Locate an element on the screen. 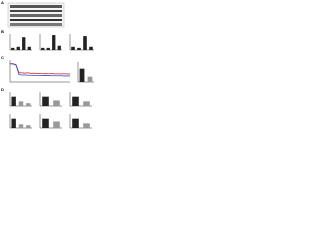  panel-label: D is located at coordinates (2, 89).